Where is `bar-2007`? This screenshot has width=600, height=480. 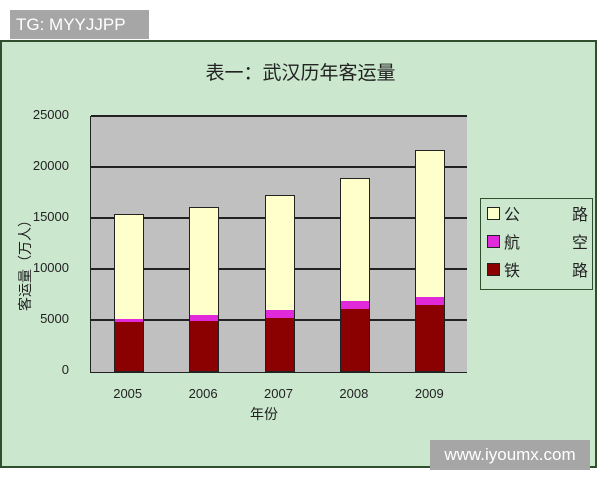
bar-2007 is located at coordinates (279, 283).